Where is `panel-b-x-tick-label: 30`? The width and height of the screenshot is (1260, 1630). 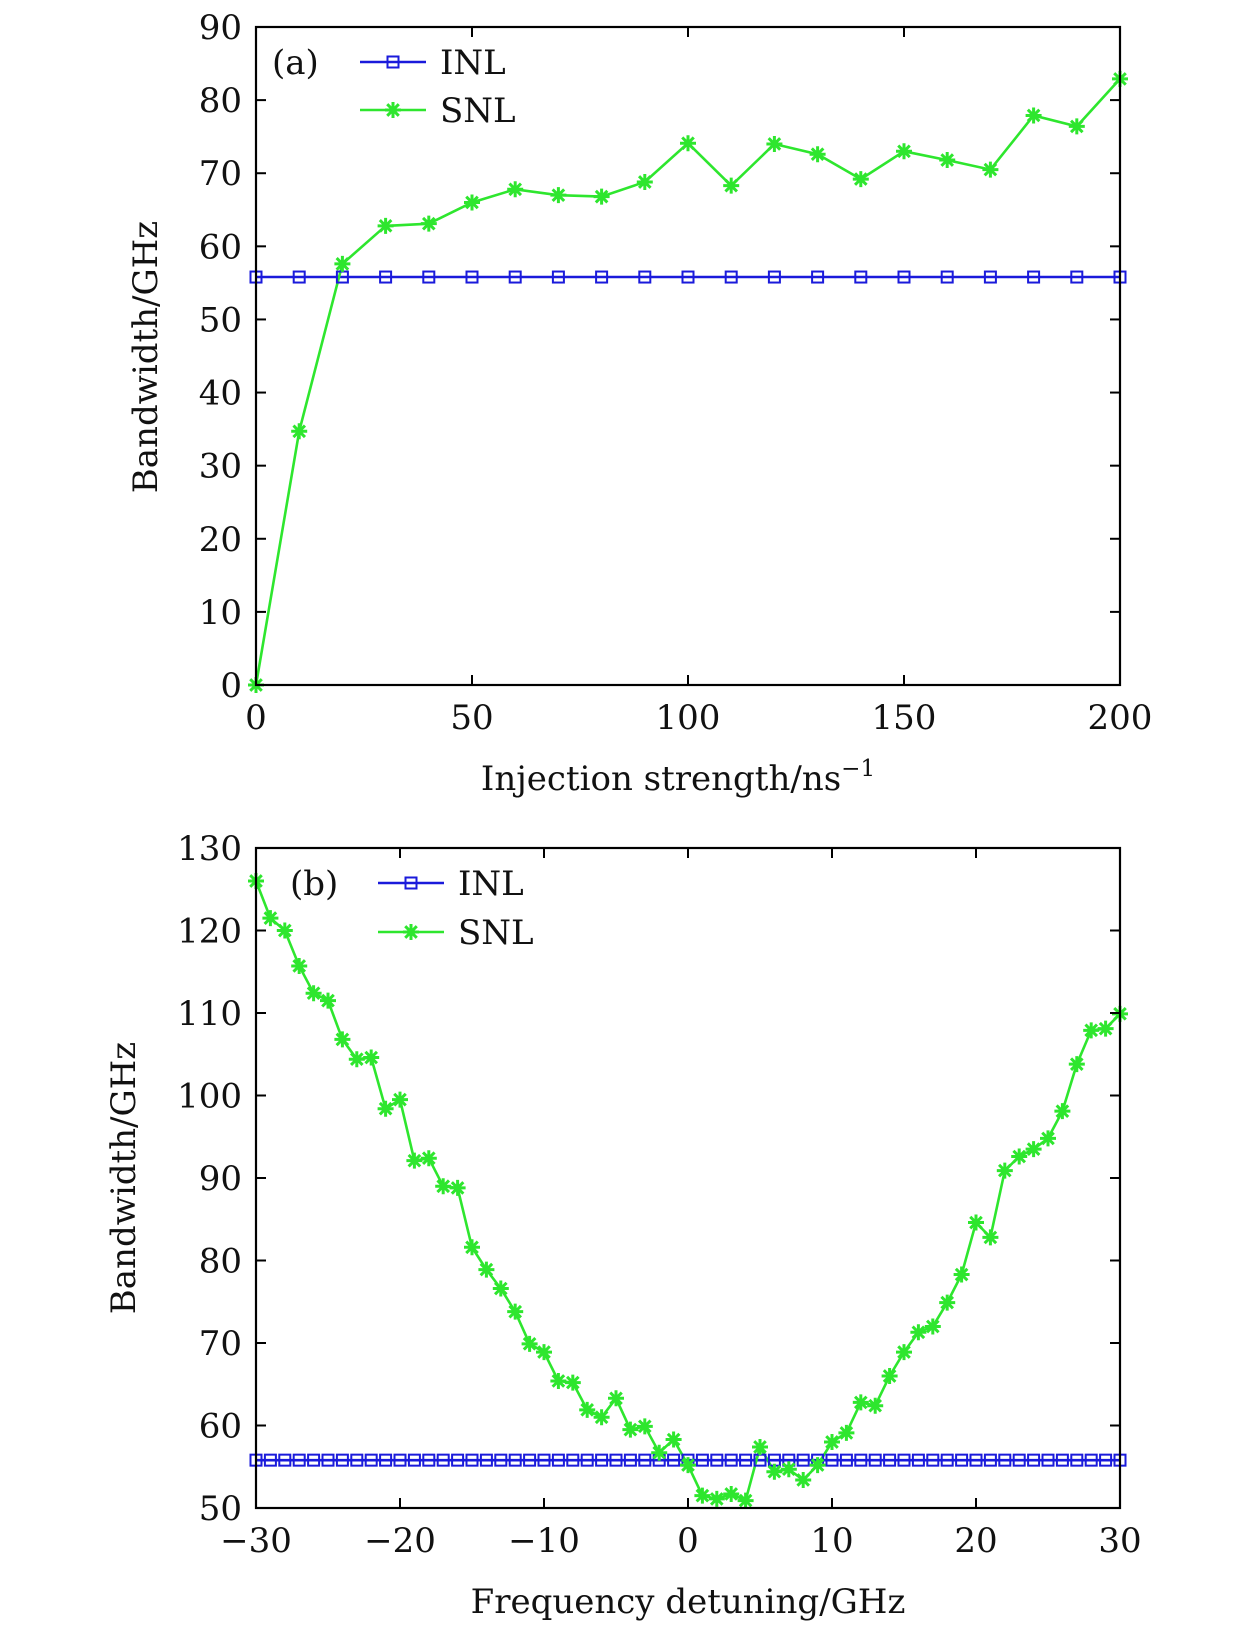 panel-b-x-tick-label: 30 is located at coordinates (1119, 1541).